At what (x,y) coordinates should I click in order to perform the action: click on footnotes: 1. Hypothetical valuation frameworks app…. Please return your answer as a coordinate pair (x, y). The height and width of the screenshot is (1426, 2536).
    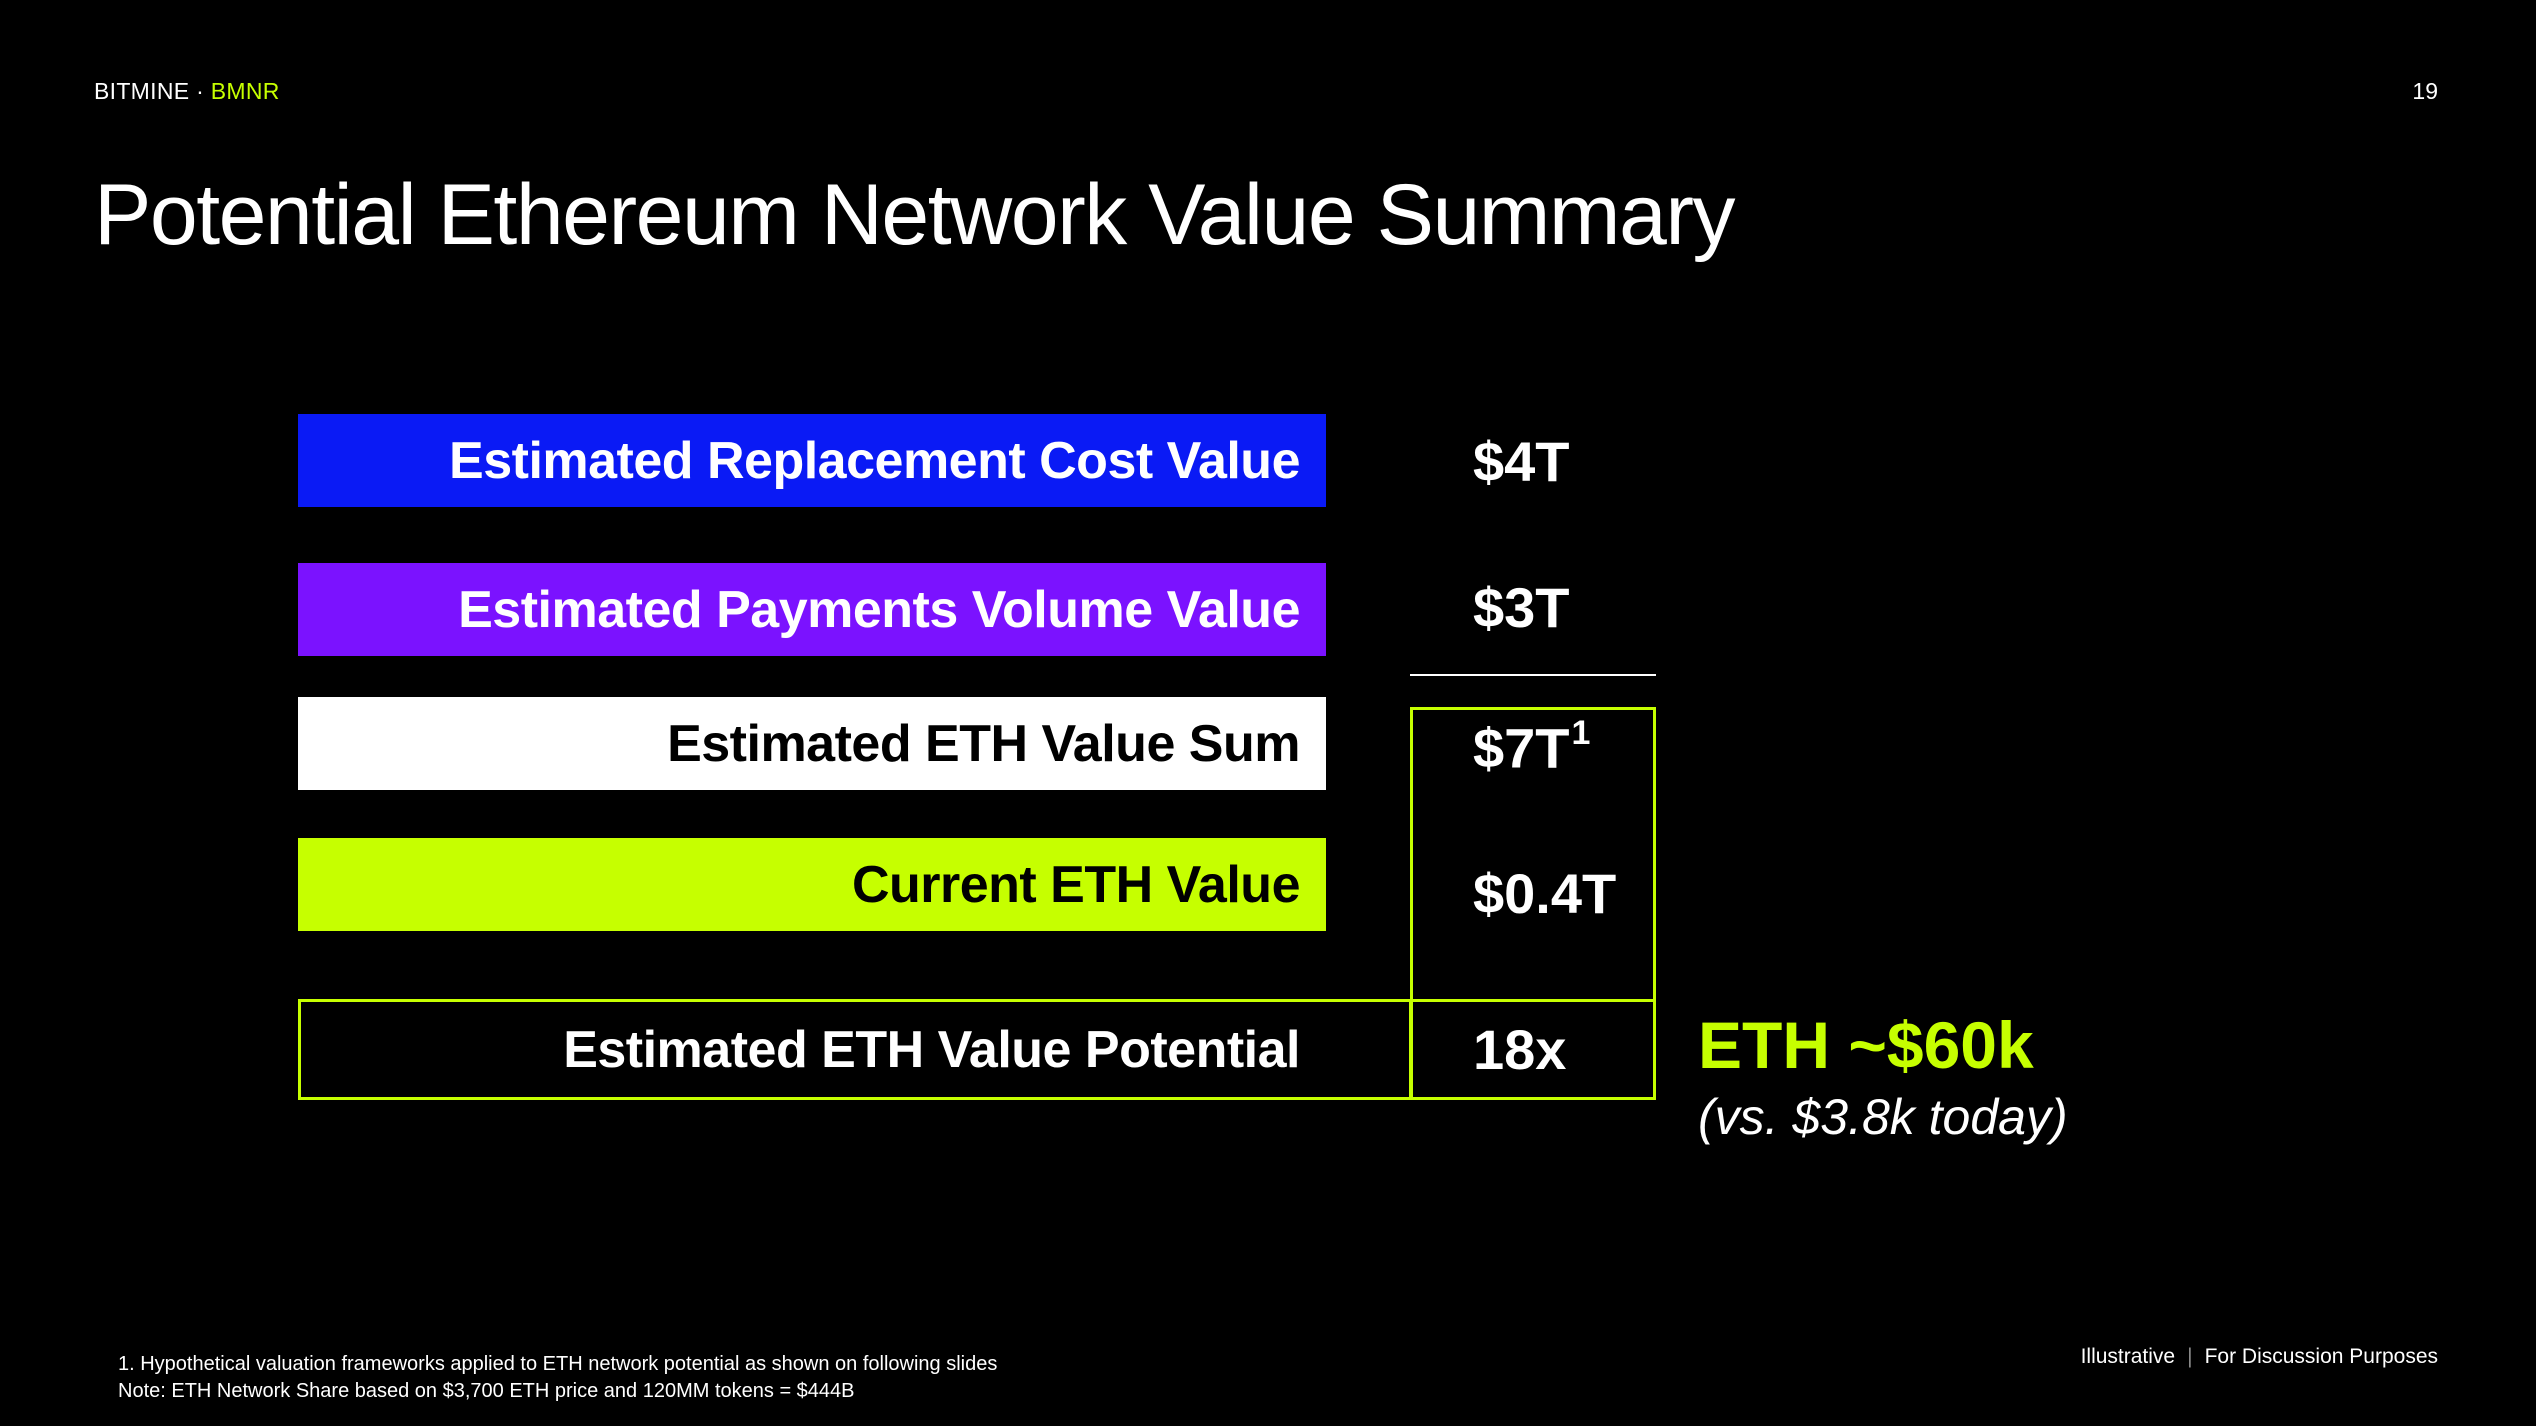
    Looking at the image, I should click on (557, 1378).